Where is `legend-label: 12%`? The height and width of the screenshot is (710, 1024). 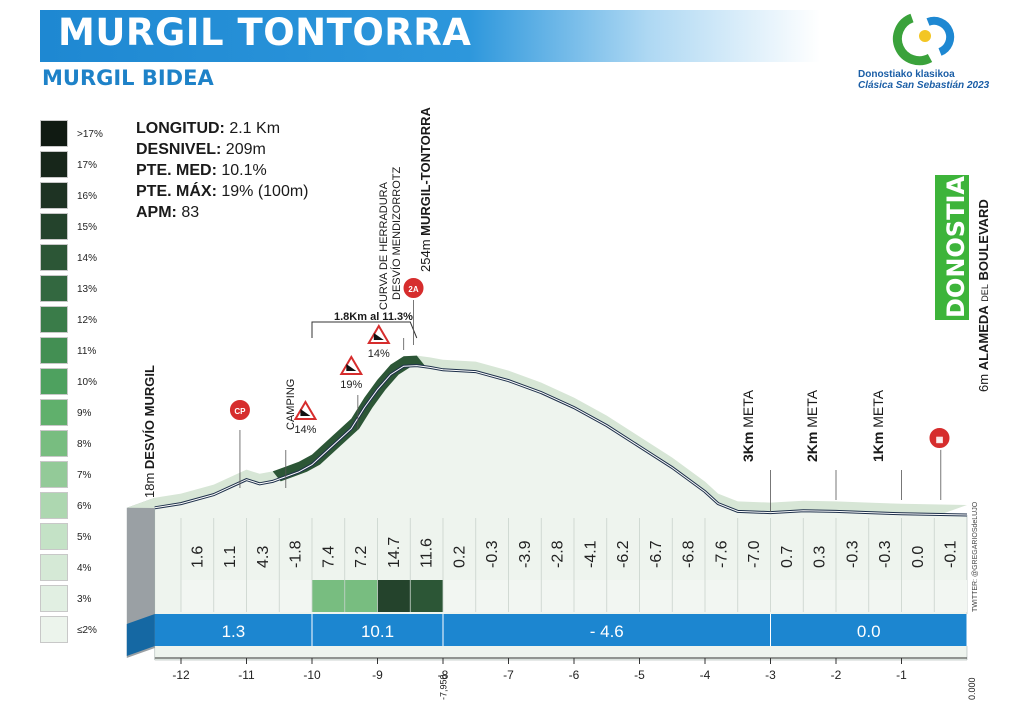 legend-label: 12% is located at coordinates (87, 320).